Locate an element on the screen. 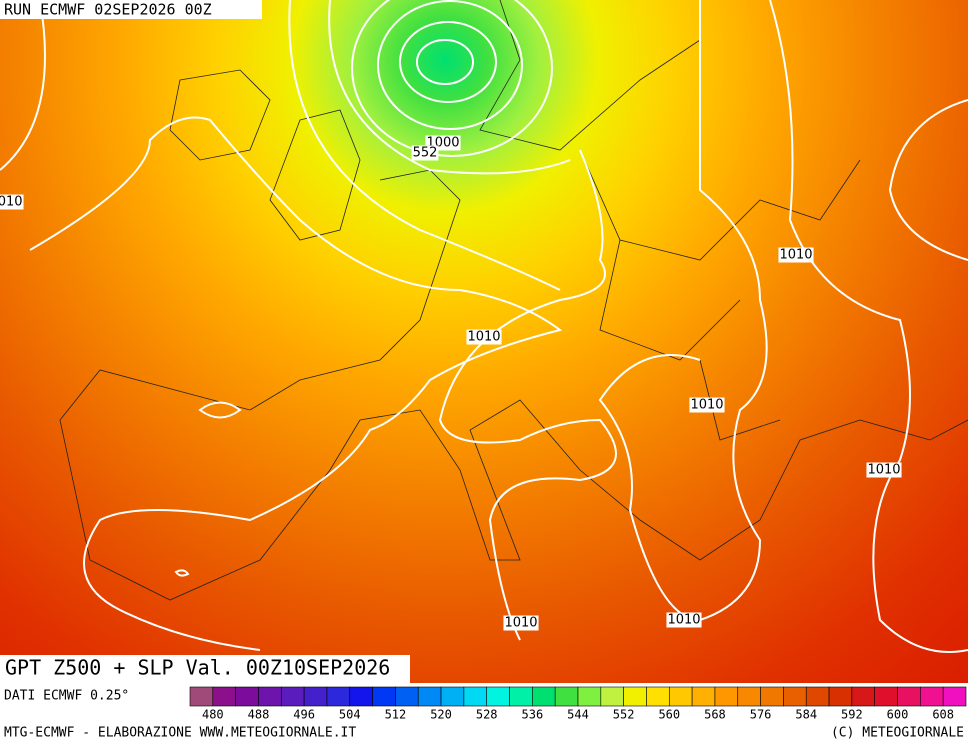 The width and height of the screenshot is (968, 745). colorbar-tick-label: 592 is located at coordinates (852, 715).